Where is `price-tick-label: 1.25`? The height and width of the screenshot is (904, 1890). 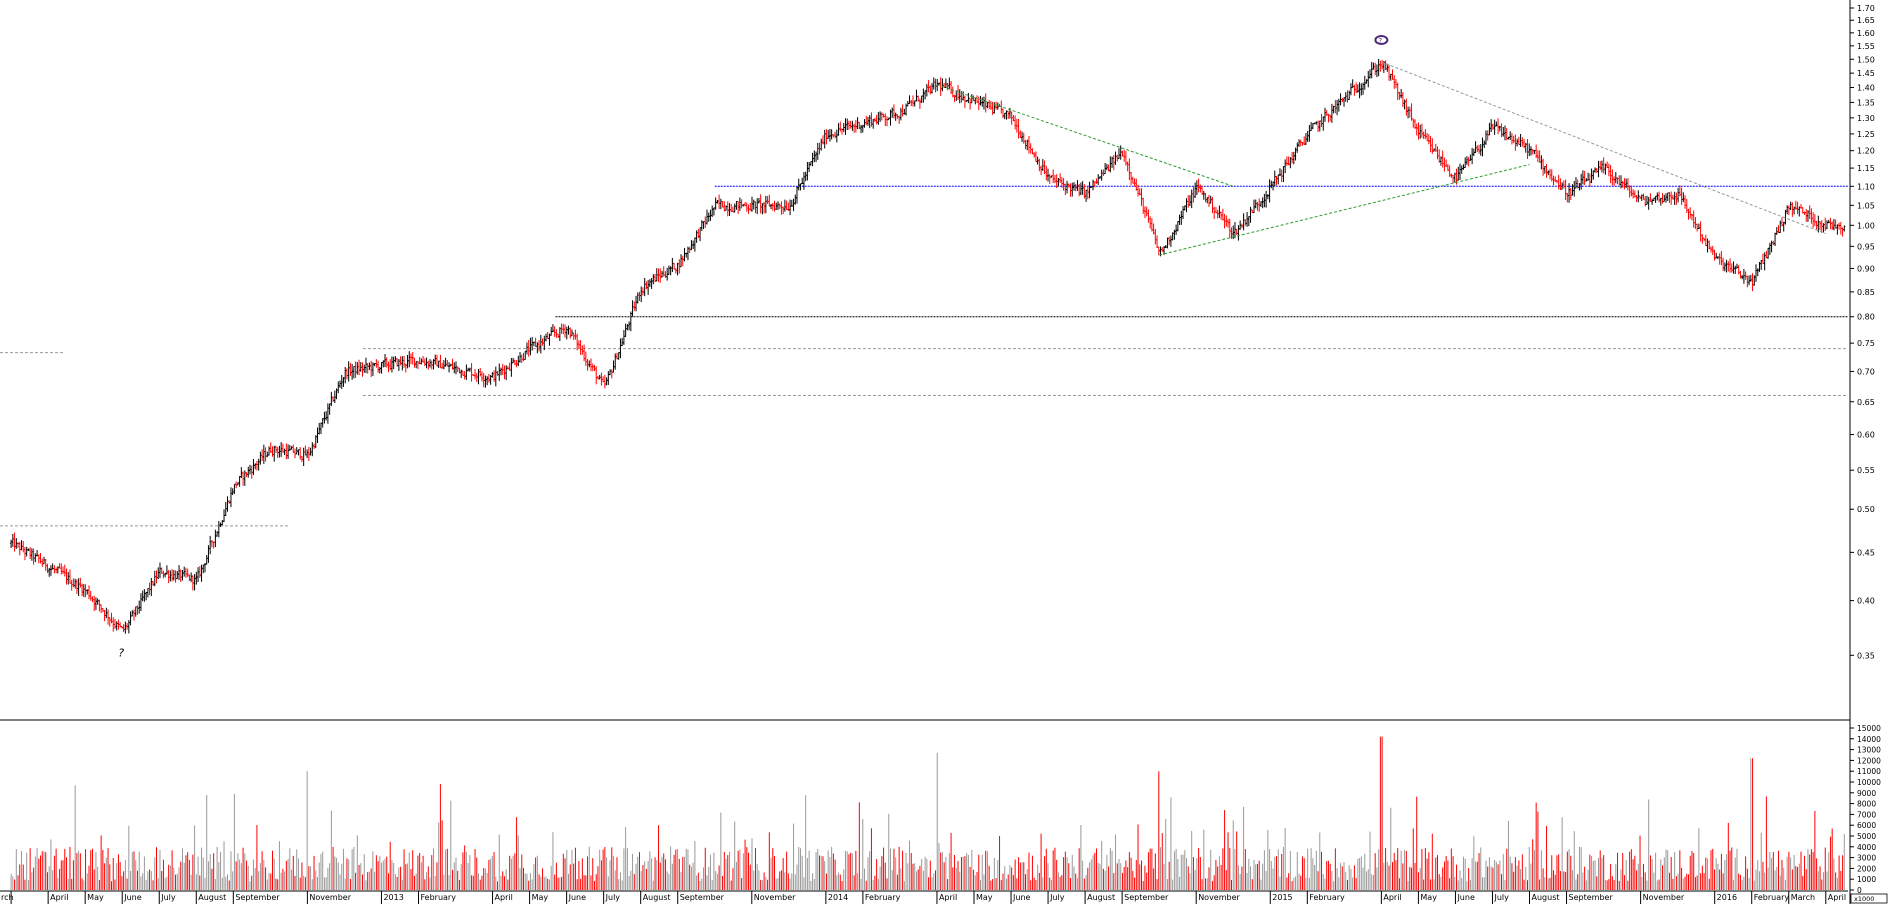 price-tick-label: 1.25 is located at coordinates (1866, 134).